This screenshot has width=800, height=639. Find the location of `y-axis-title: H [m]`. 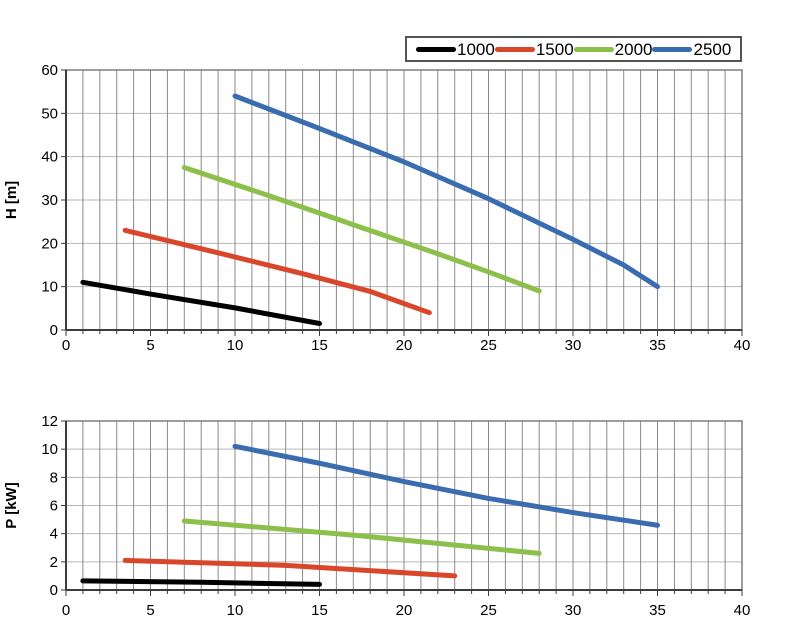

y-axis-title: H [m] is located at coordinates (11, 200).